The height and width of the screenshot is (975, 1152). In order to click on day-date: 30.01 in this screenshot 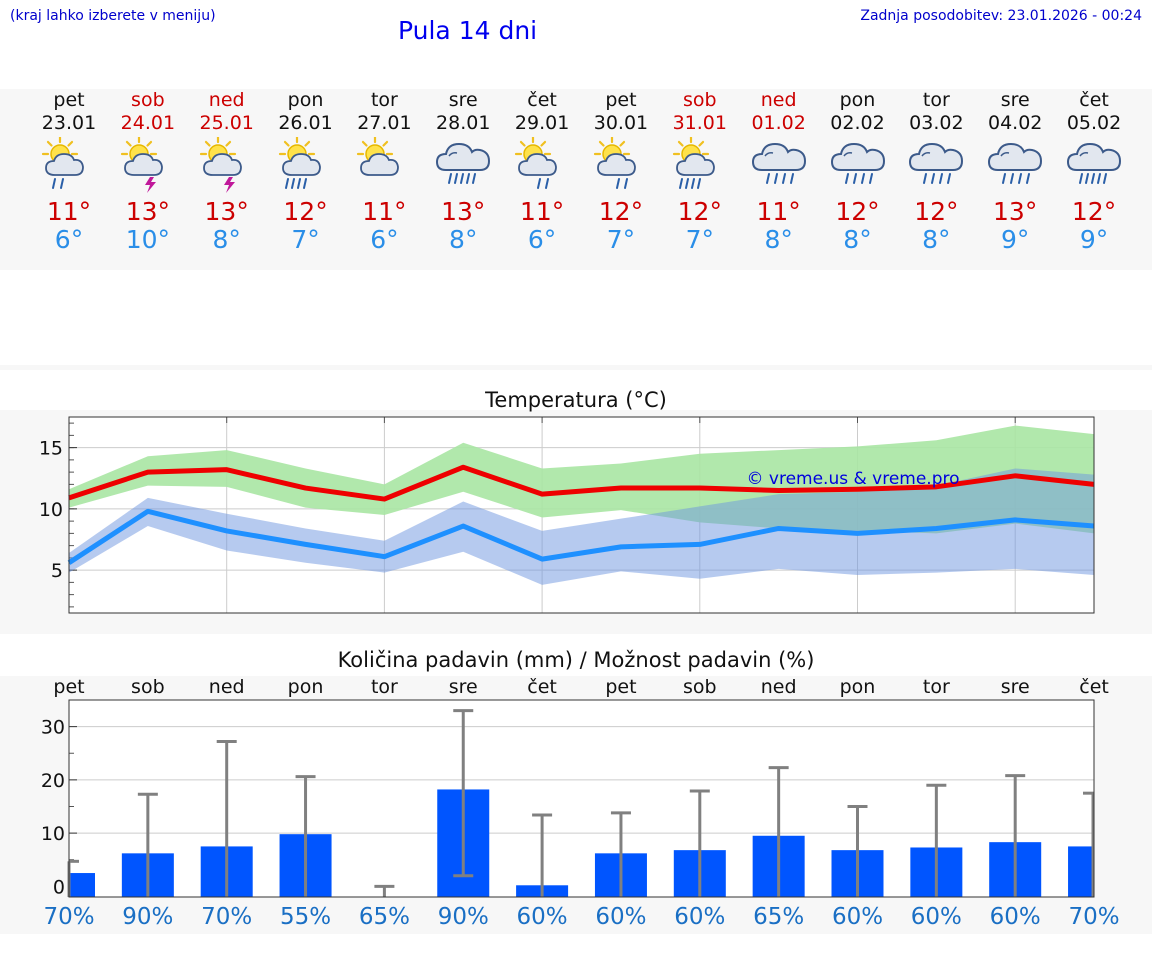, I will do `click(621, 123)`.